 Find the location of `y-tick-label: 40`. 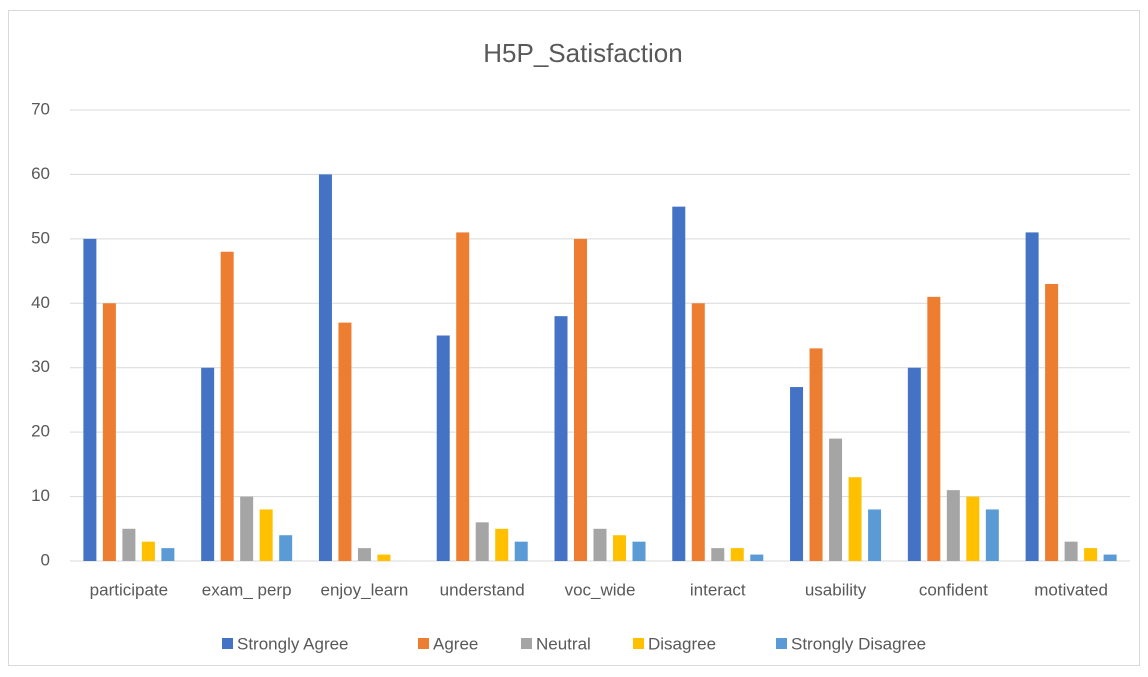

y-tick-label: 40 is located at coordinates (40, 302).